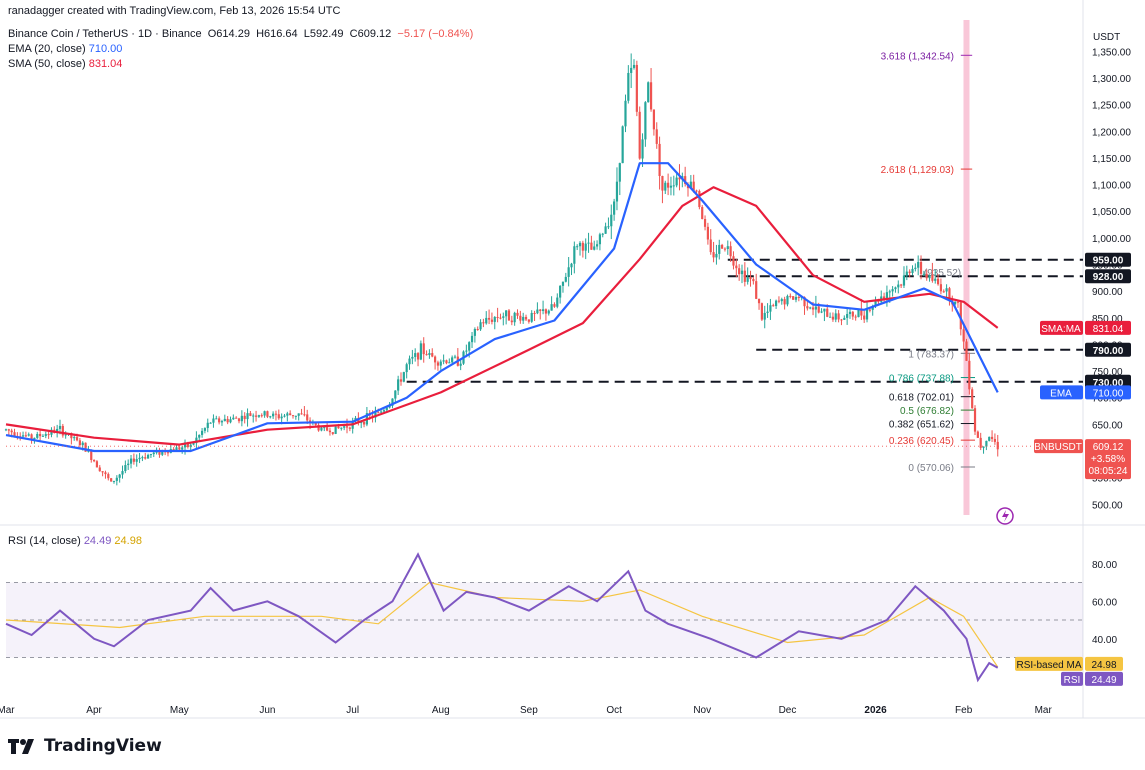 The image size is (1145, 770). Describe the element at coordinates (927, 411) in the screenshot. I see `fib-retracement-label: 0.5 (676.82)` at that location.